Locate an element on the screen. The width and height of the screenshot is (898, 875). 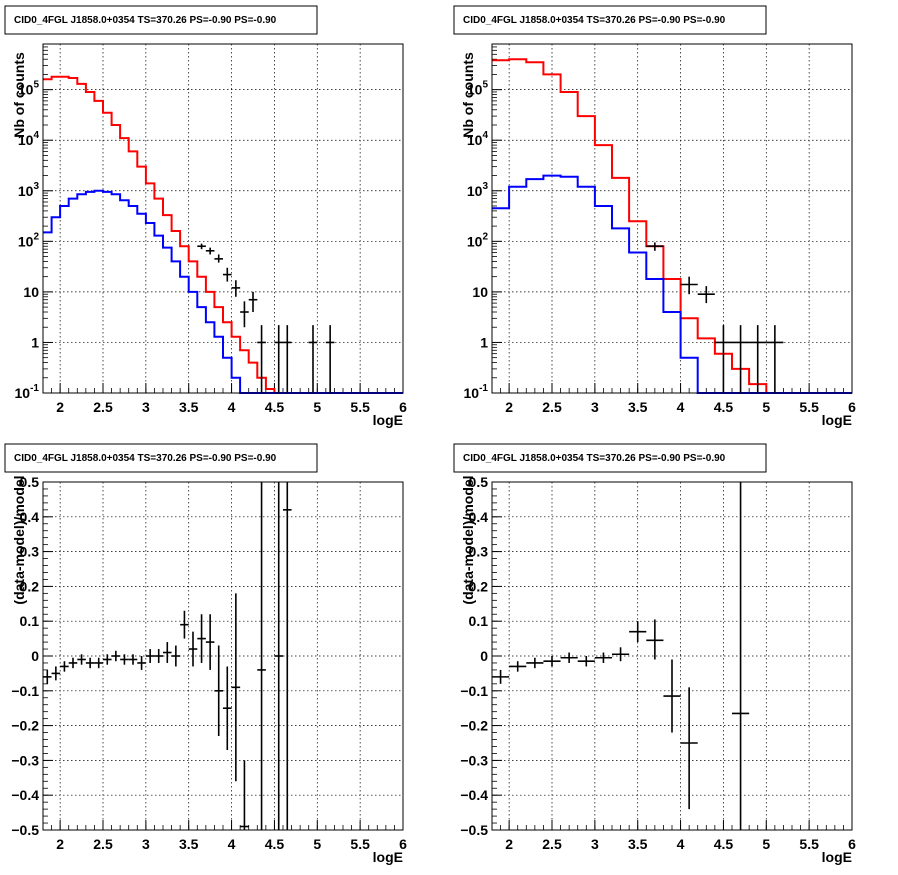
y-tick-label: 10³ is located at coordinates (29, 190).